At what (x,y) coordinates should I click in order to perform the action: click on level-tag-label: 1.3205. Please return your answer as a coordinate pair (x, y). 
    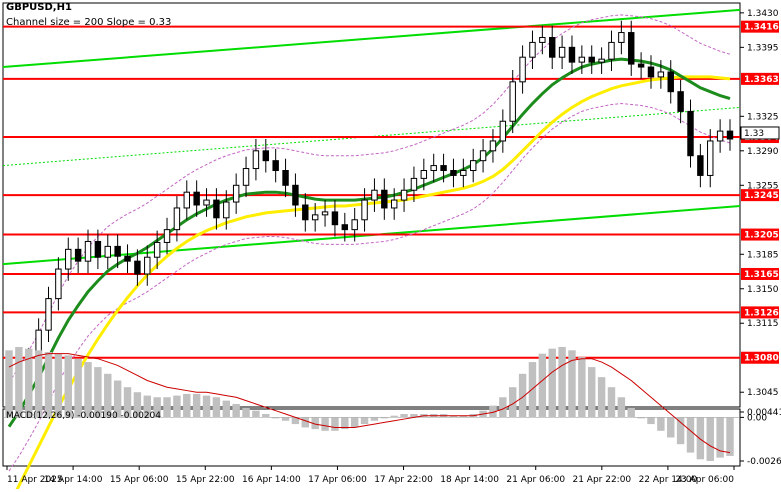
    Looking at the image, I should click on (761, 236).